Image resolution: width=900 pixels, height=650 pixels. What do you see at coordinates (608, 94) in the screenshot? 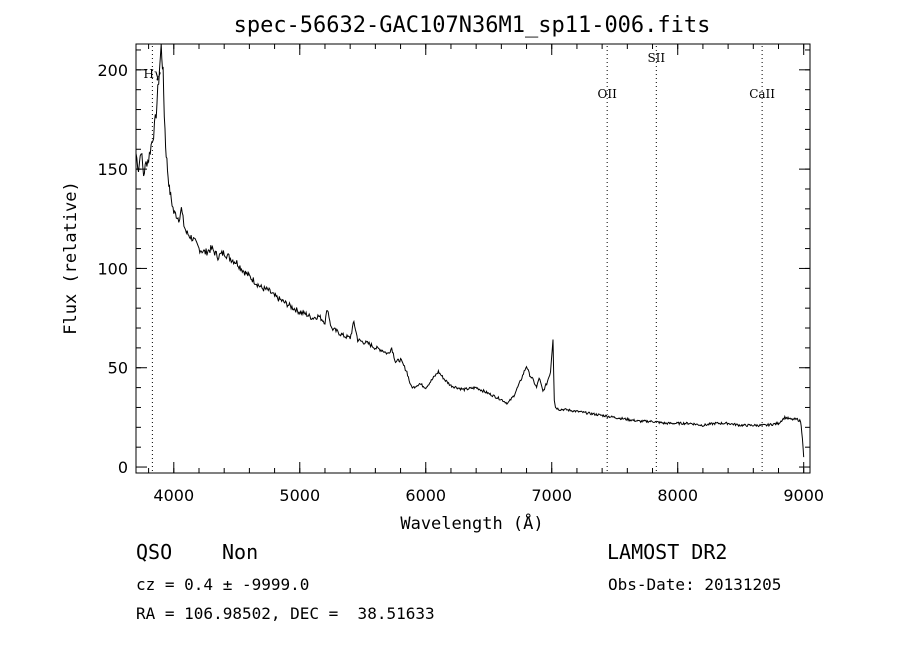
I see `line-marker-label: OII` at bounding box center [608, 94].